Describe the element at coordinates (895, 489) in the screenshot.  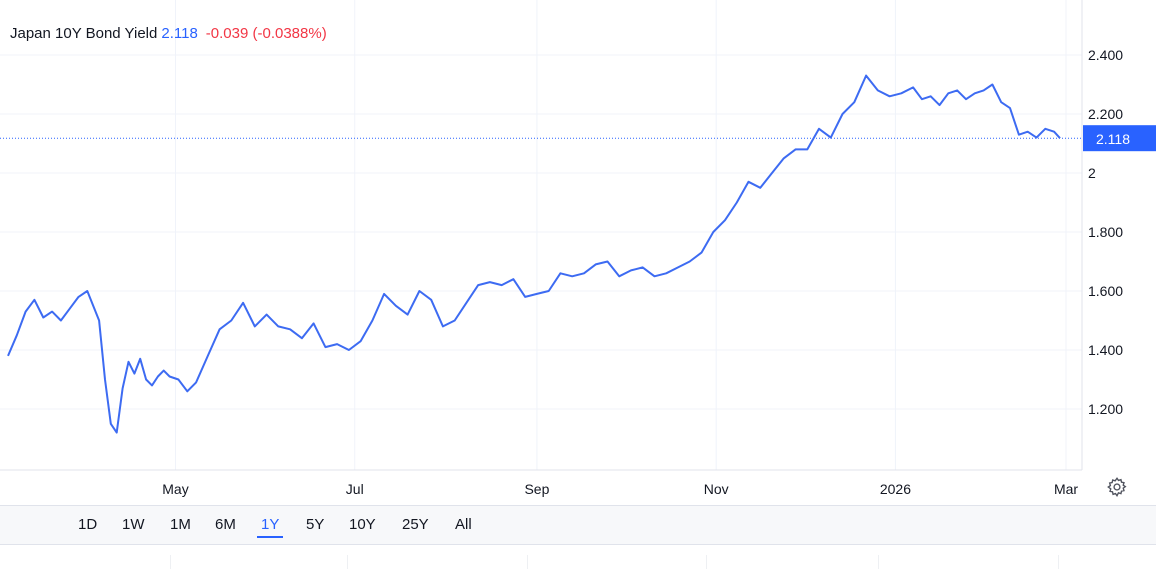
I see `x-tick-label: 2026` at that location.